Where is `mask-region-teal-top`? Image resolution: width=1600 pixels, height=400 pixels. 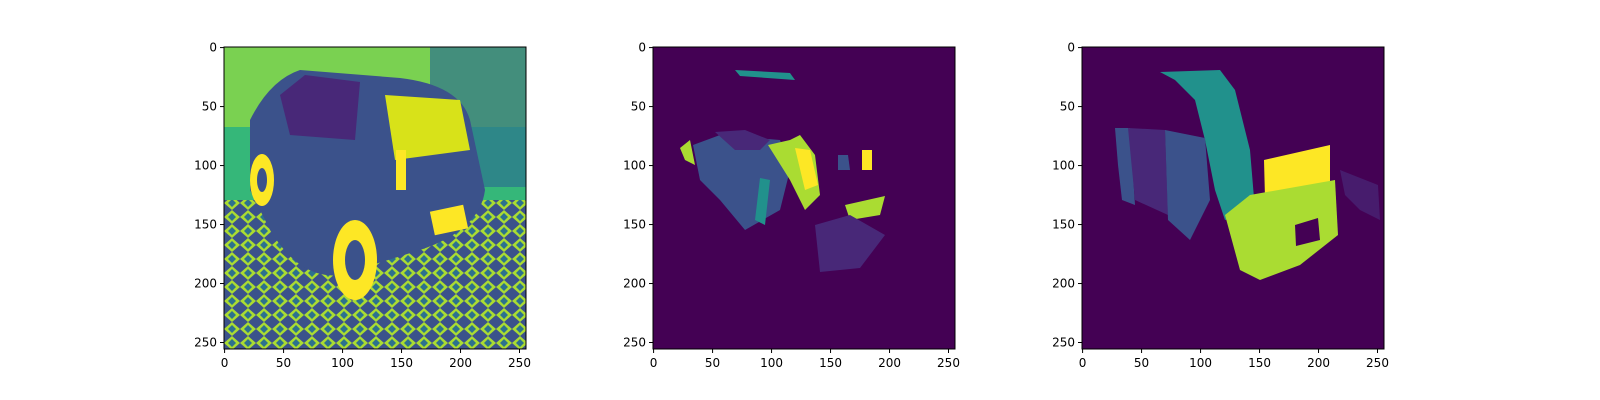 mask-region-teal-top is located at coordinates (765, 75).